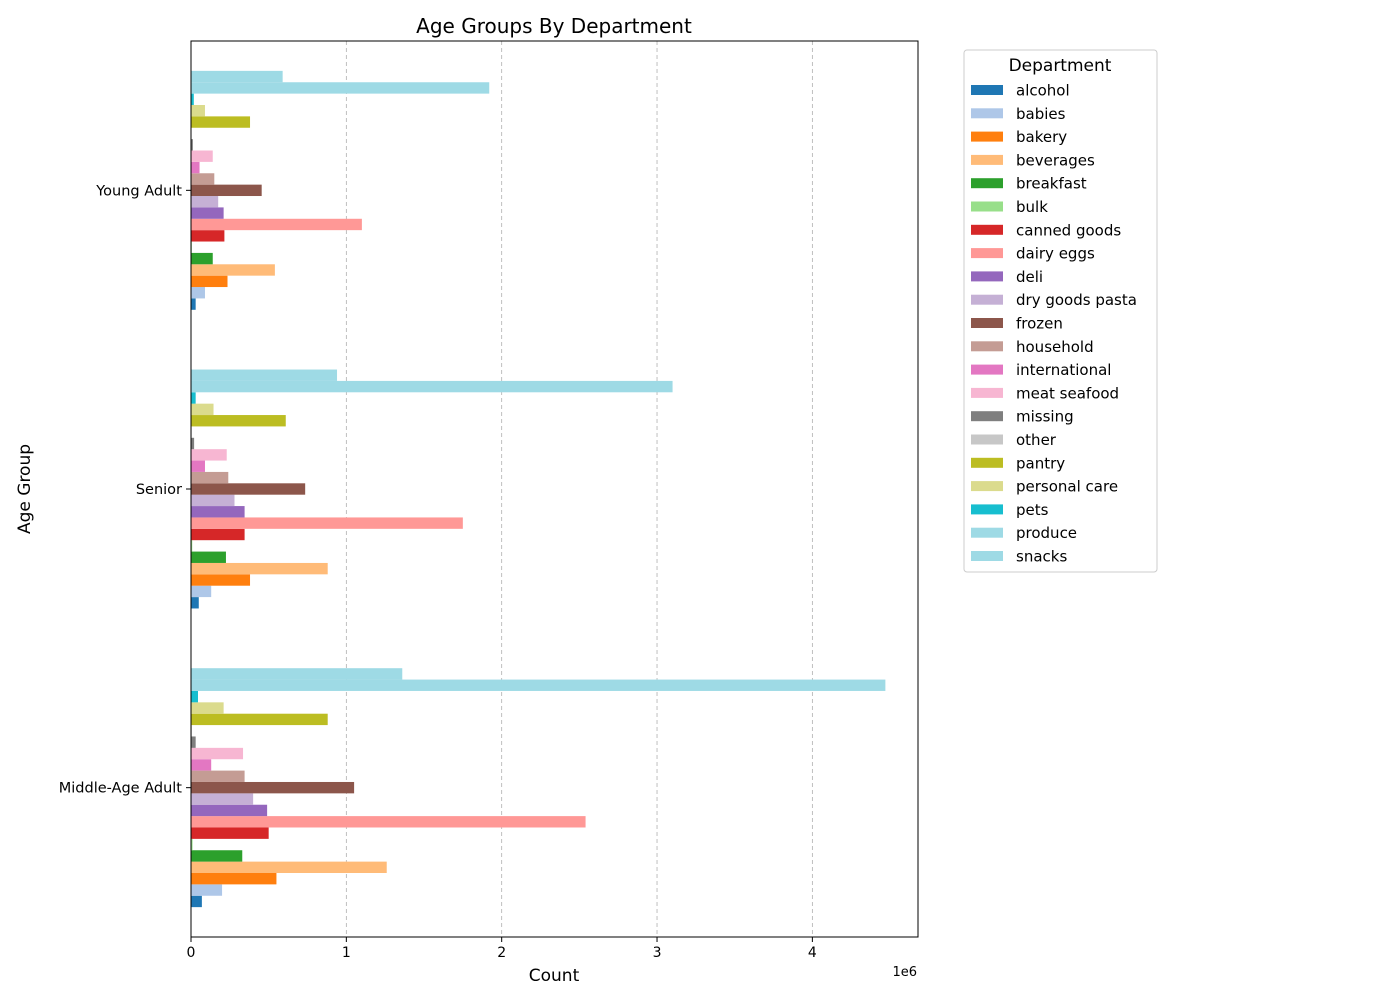 This screenshot has width=1400, height=1000. I want to click on legend-label: personal care, so click(1067, 487).